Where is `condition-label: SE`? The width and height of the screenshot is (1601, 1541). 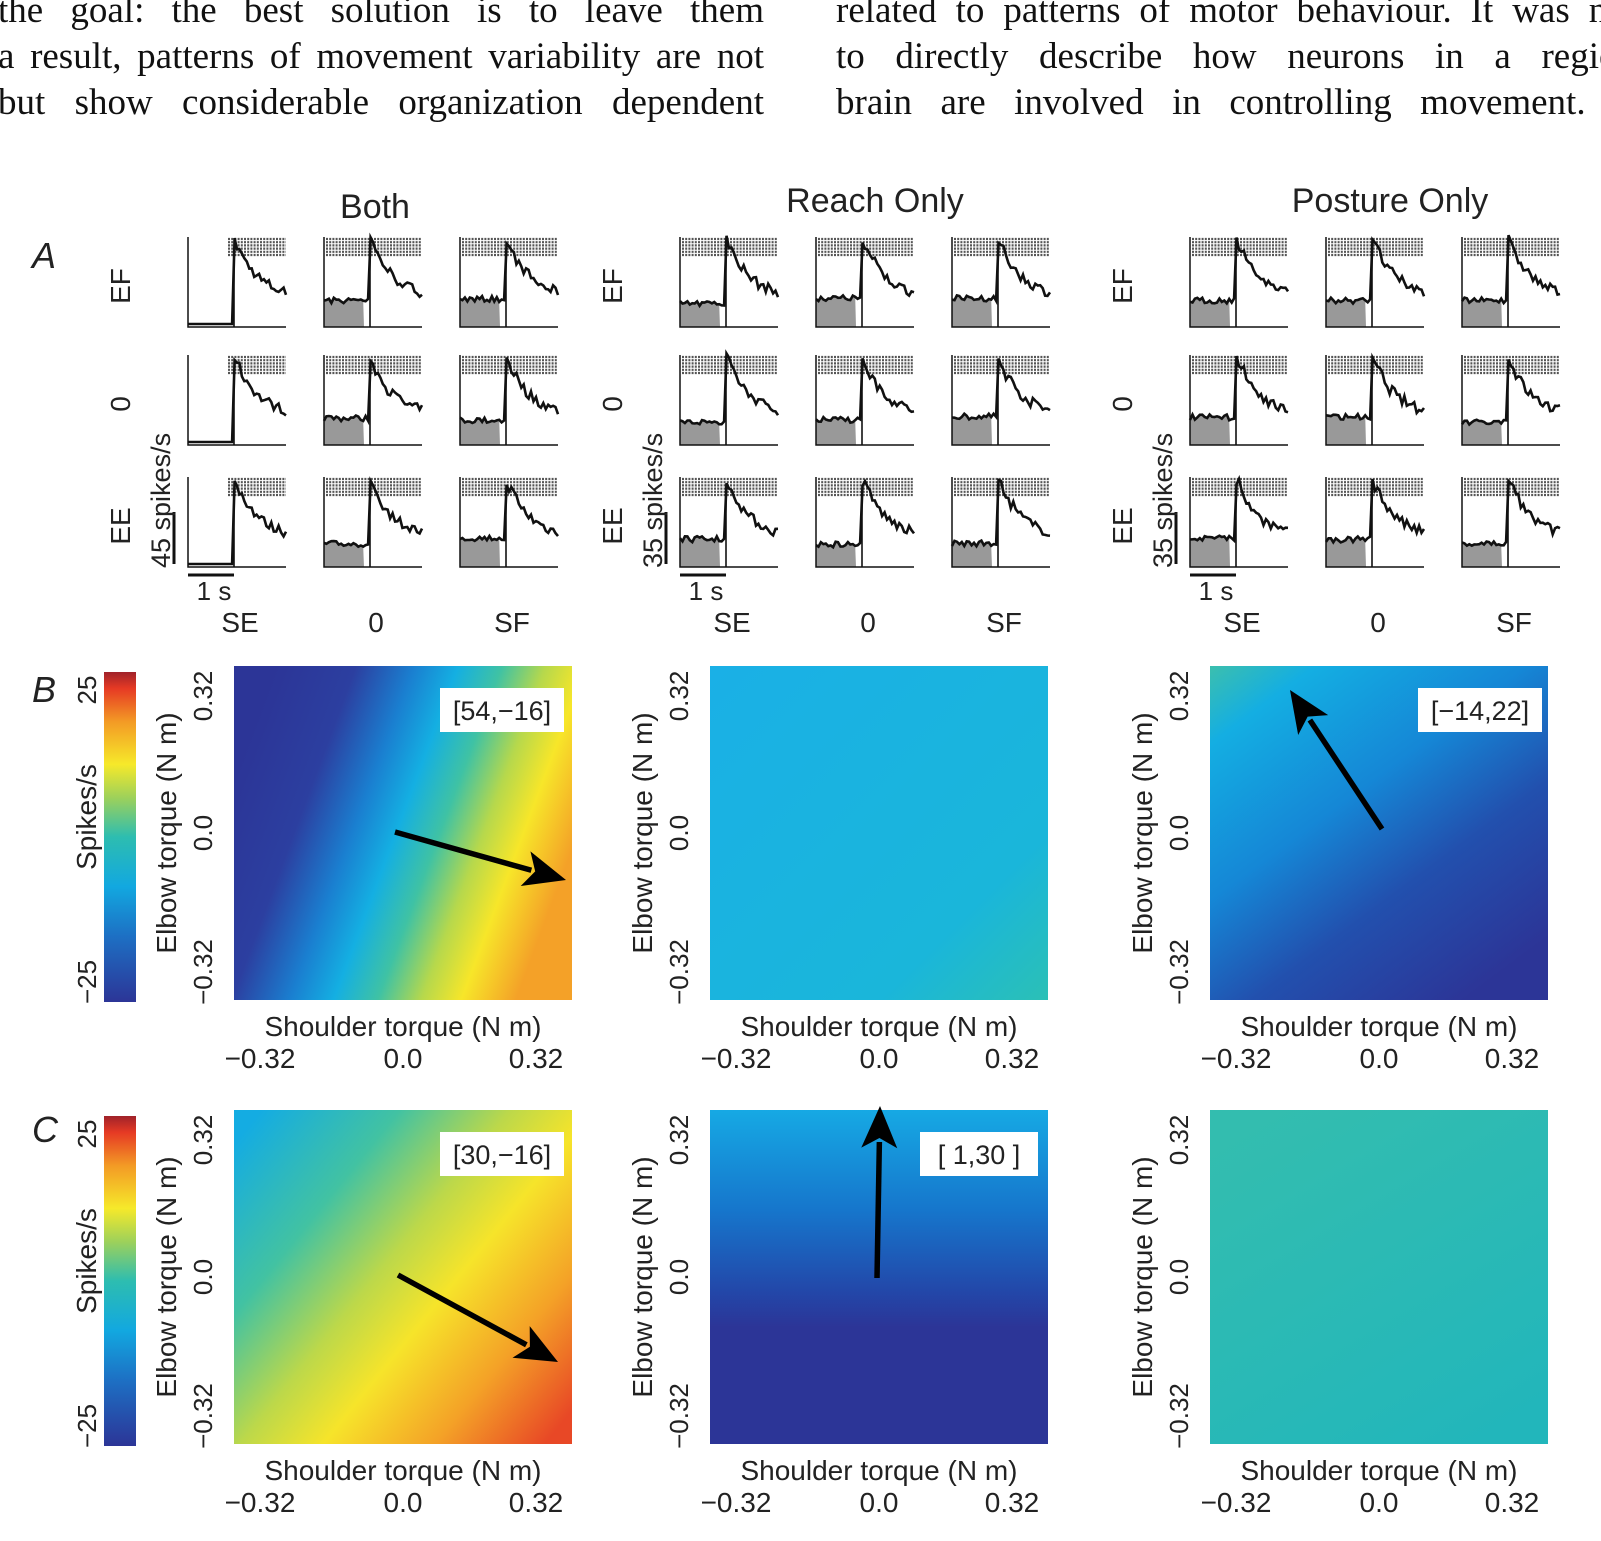
condition-label: SE is located at coordinates (239, 622).